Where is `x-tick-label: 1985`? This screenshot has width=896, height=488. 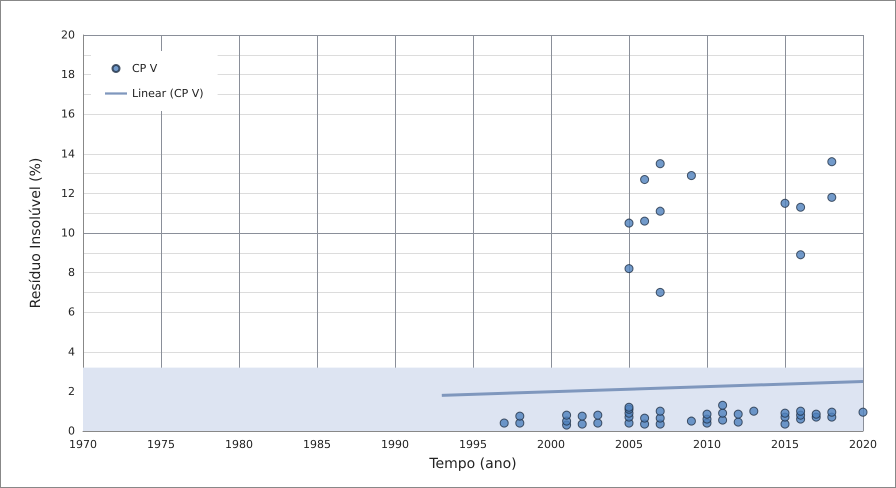 x-tick-label: 1985 is located at coordinates (317, 444).